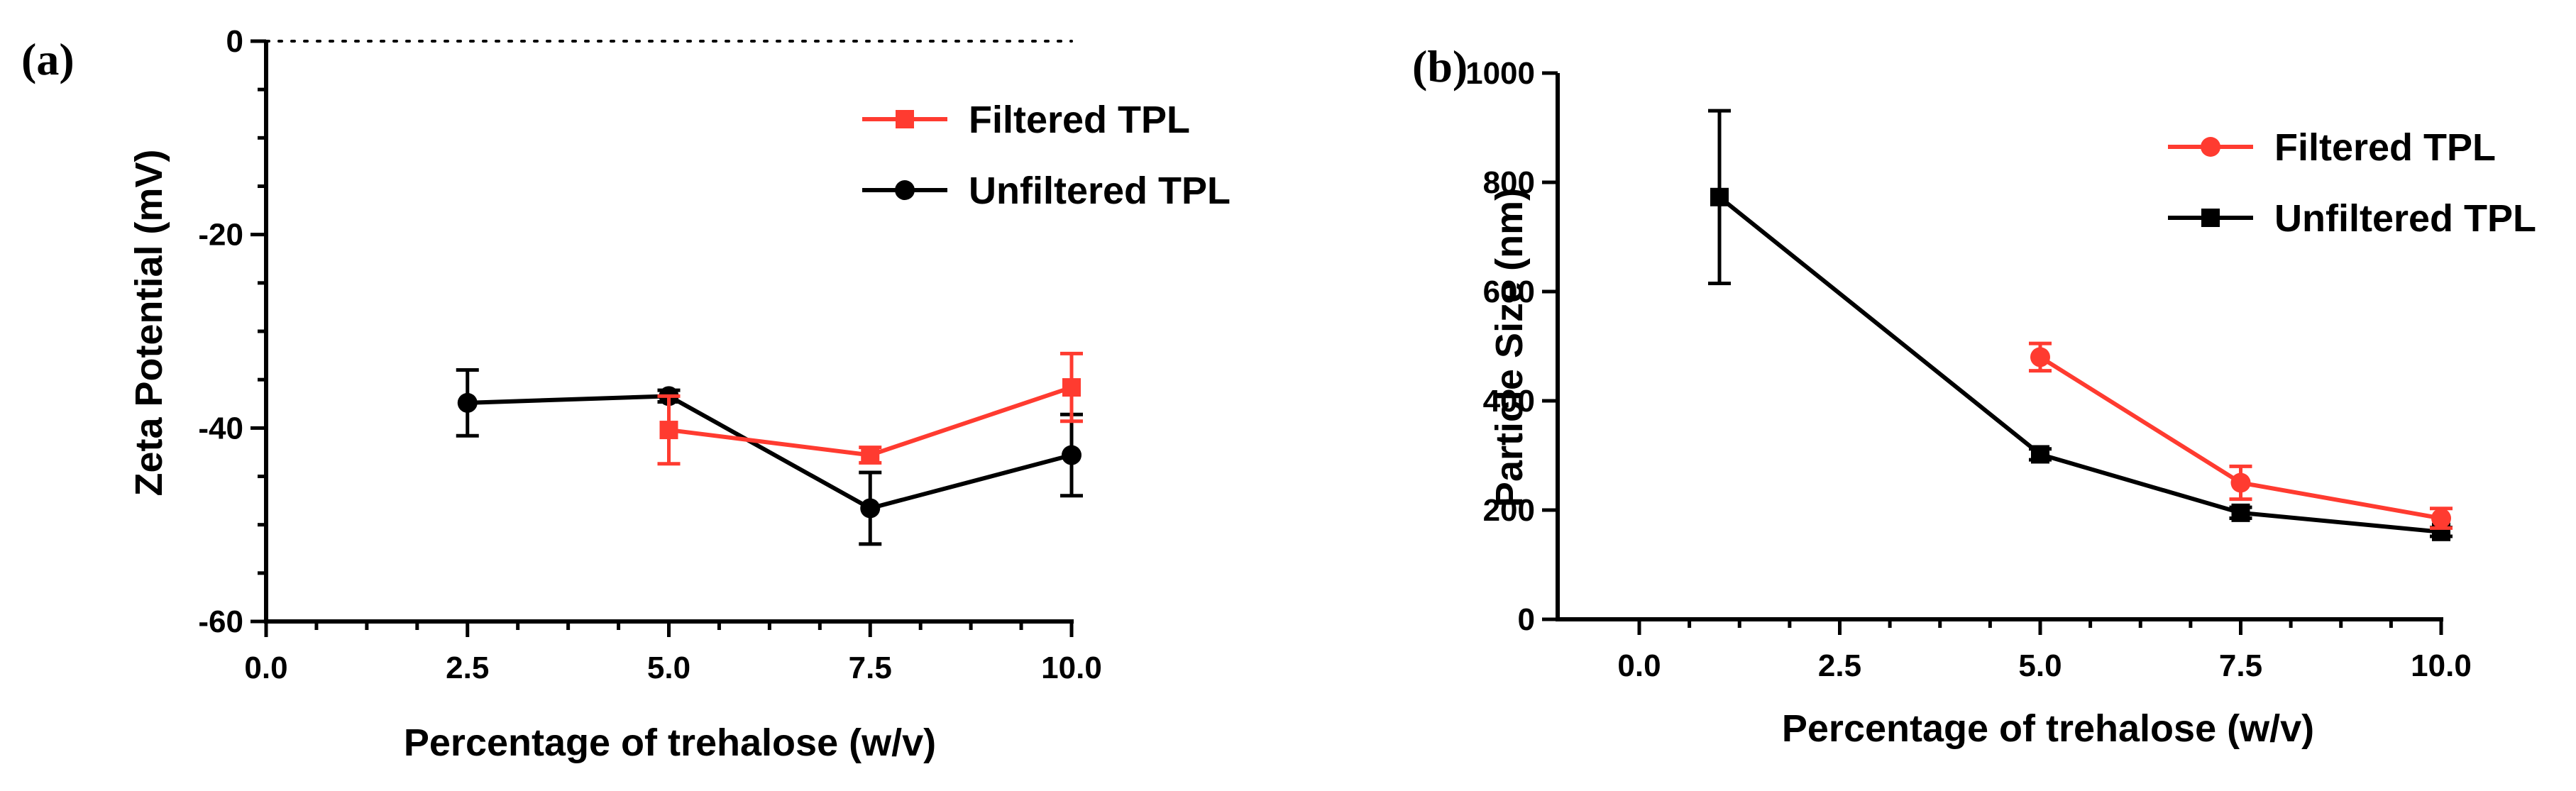  Describe the element at coordinates (1500, 74) in the screenshot. I see `y-tick-label: 1000` at that location.